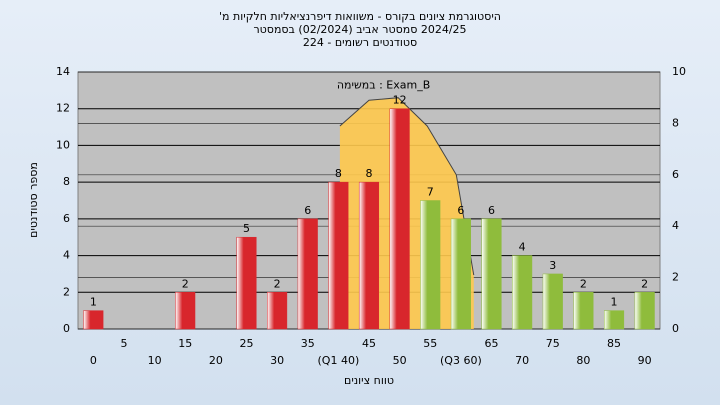  What do you see at coordinates (675, 225) in the screenshot?
I see `y2-tick-label: 4` at bounding box center [675, 225].